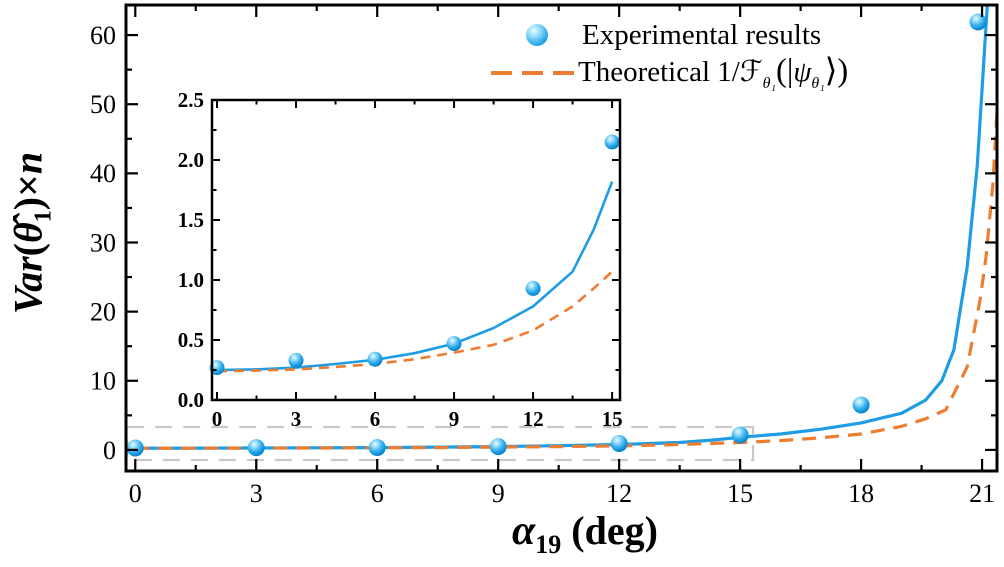  Describe the element at coordinates (785, 71) in the screenshot. I see `ket-open: (|` at that location.